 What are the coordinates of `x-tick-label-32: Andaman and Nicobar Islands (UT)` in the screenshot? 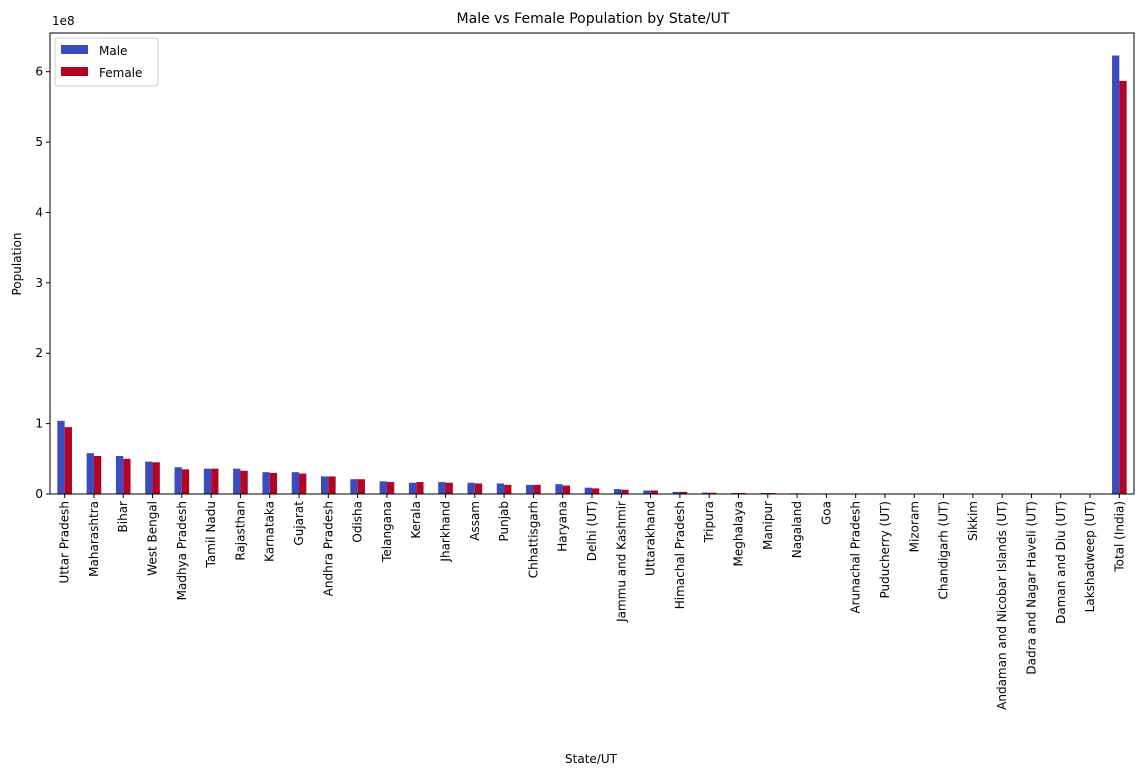 It's located at (1002, 605).